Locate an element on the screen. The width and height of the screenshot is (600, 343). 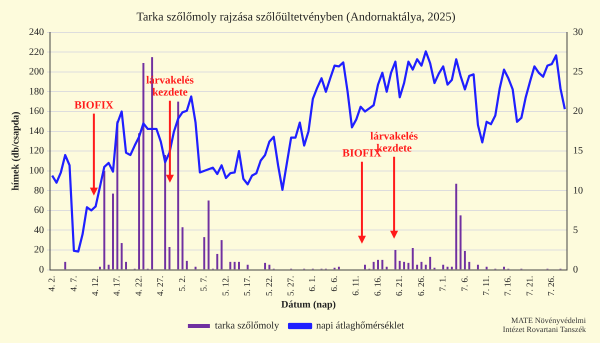
y-tick-label: 140 is located at coordinates (36, 131).